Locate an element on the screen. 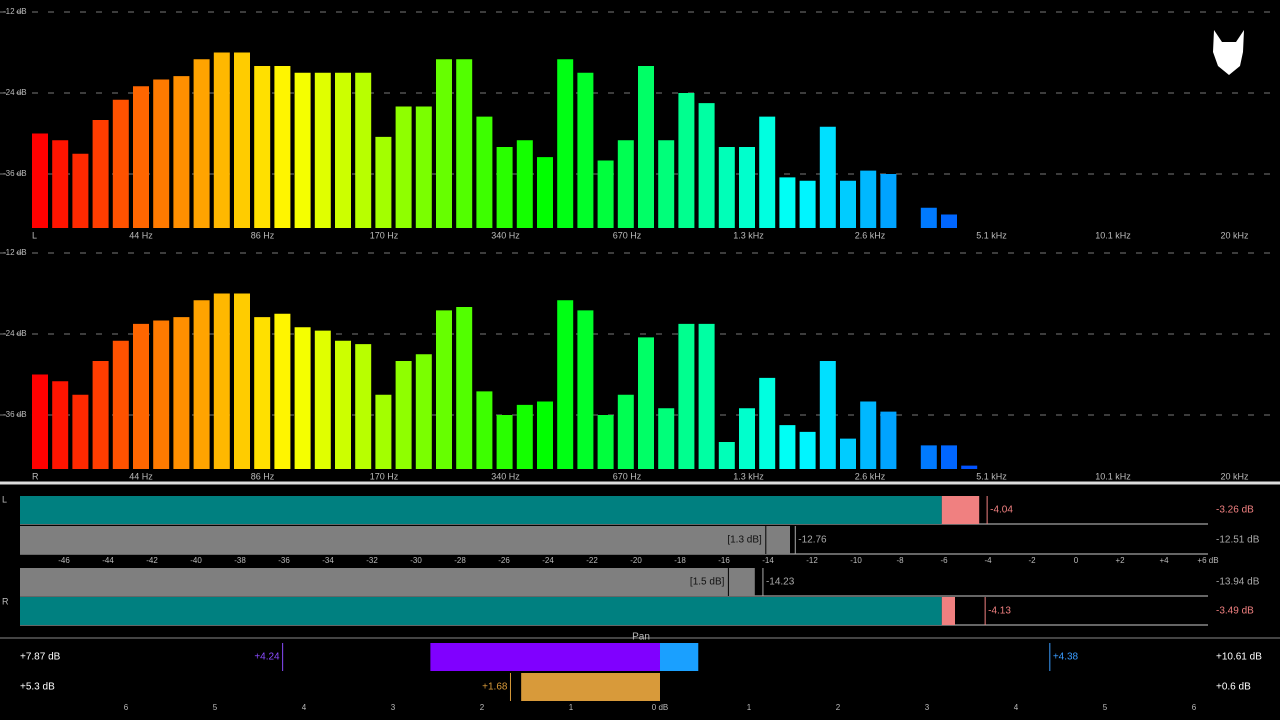 The width and height of the screenshot is (1280, 720). pan-marker-label: +4.24 is located at coordinates (267, 657).